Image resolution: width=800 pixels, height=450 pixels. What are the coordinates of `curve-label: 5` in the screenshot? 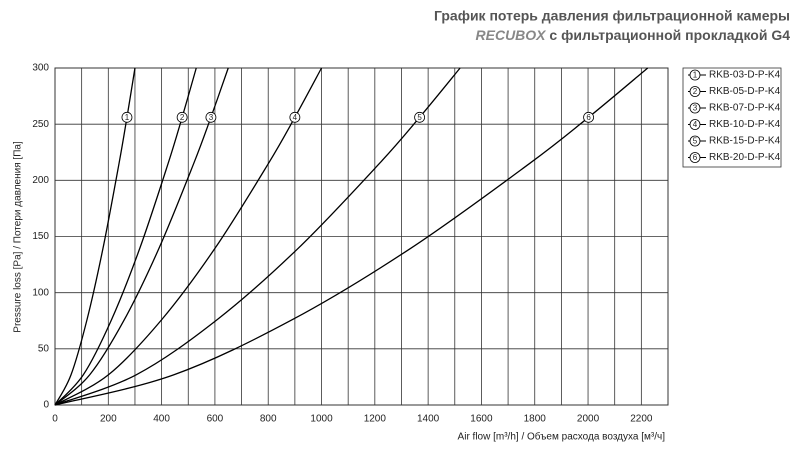 It's located at (419, 117).